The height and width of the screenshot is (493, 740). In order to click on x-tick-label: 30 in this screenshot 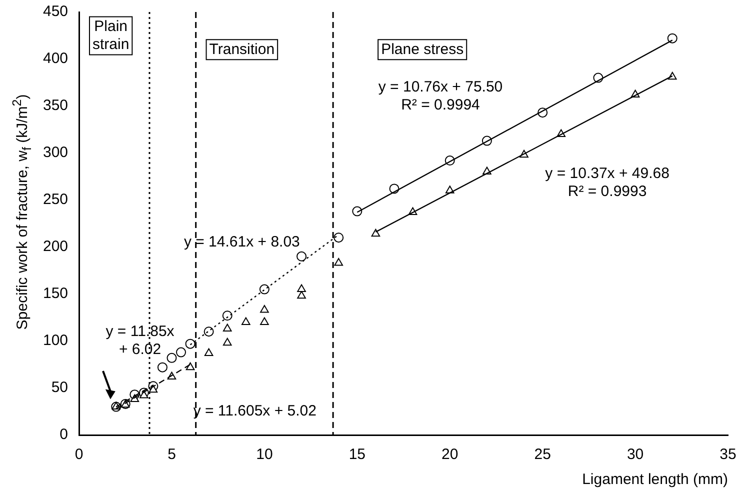, I will do `click(635, 455)`.